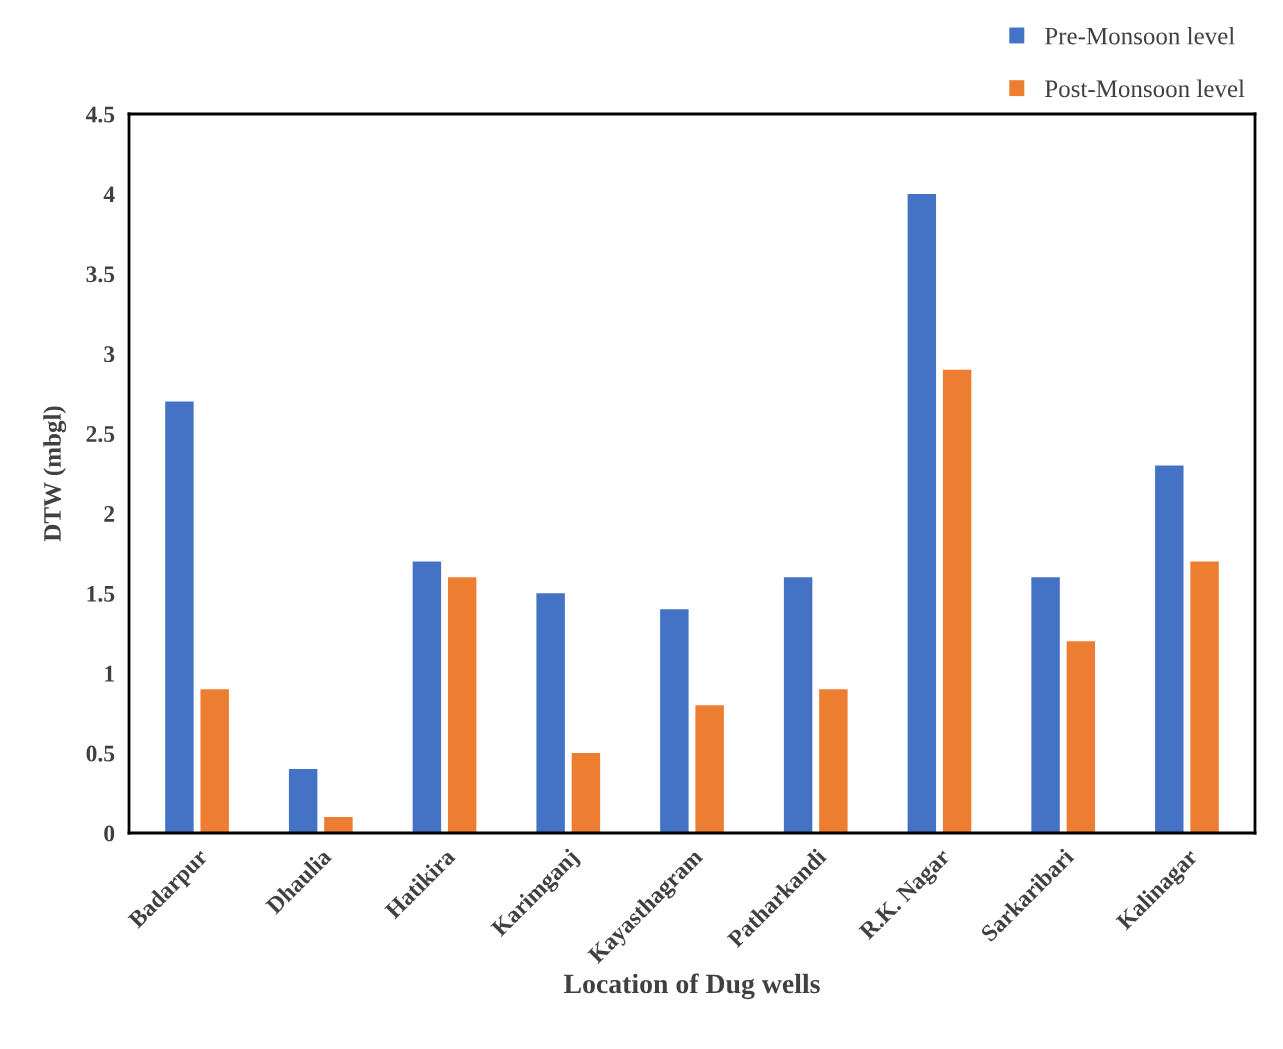 The height and width of the screenshot is (1049, 1283). I want to click on y-tick-label: 3.5, so click(100, 274).